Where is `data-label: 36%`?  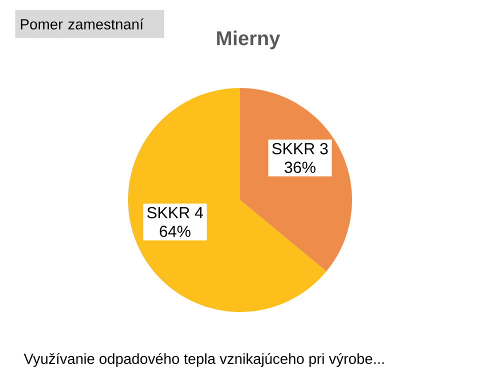 data-label: 36% is located at coordinates (300, 167).